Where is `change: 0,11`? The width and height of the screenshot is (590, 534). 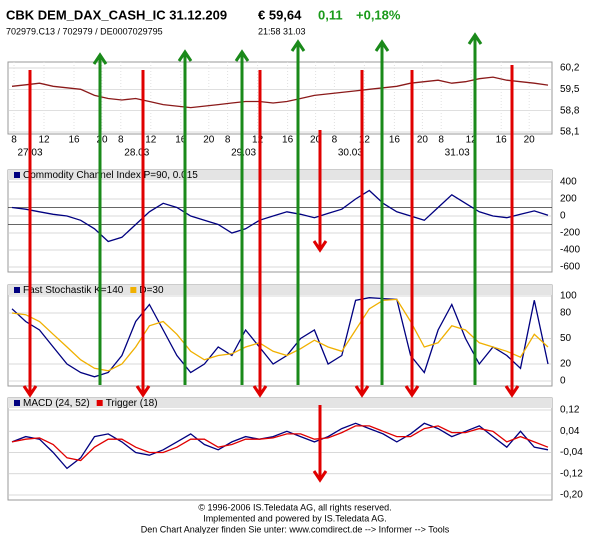 change: 0,11 is located at coordinates (330, 14).